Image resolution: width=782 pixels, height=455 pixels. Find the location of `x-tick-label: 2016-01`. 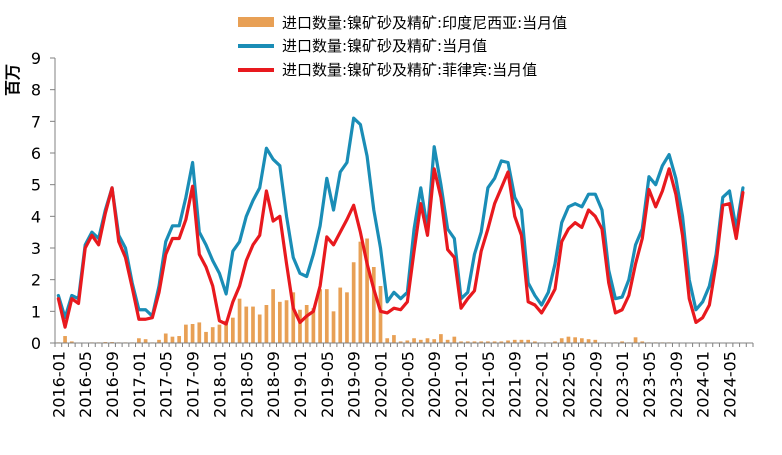

x-tick-label: 2016-01 is located at coordinates (58, 384).